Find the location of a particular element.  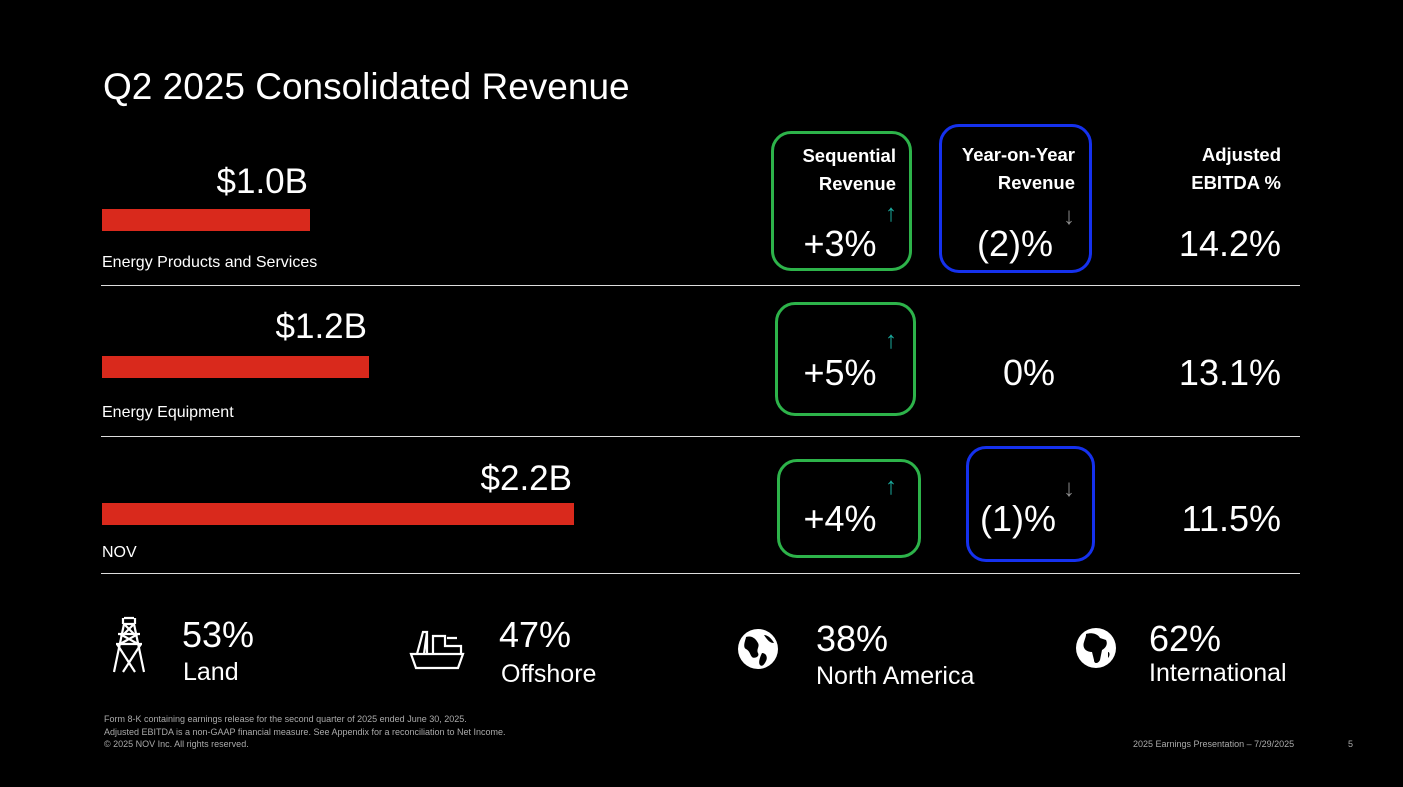

mix-value: 62% is located at coordinates (1185, 638).